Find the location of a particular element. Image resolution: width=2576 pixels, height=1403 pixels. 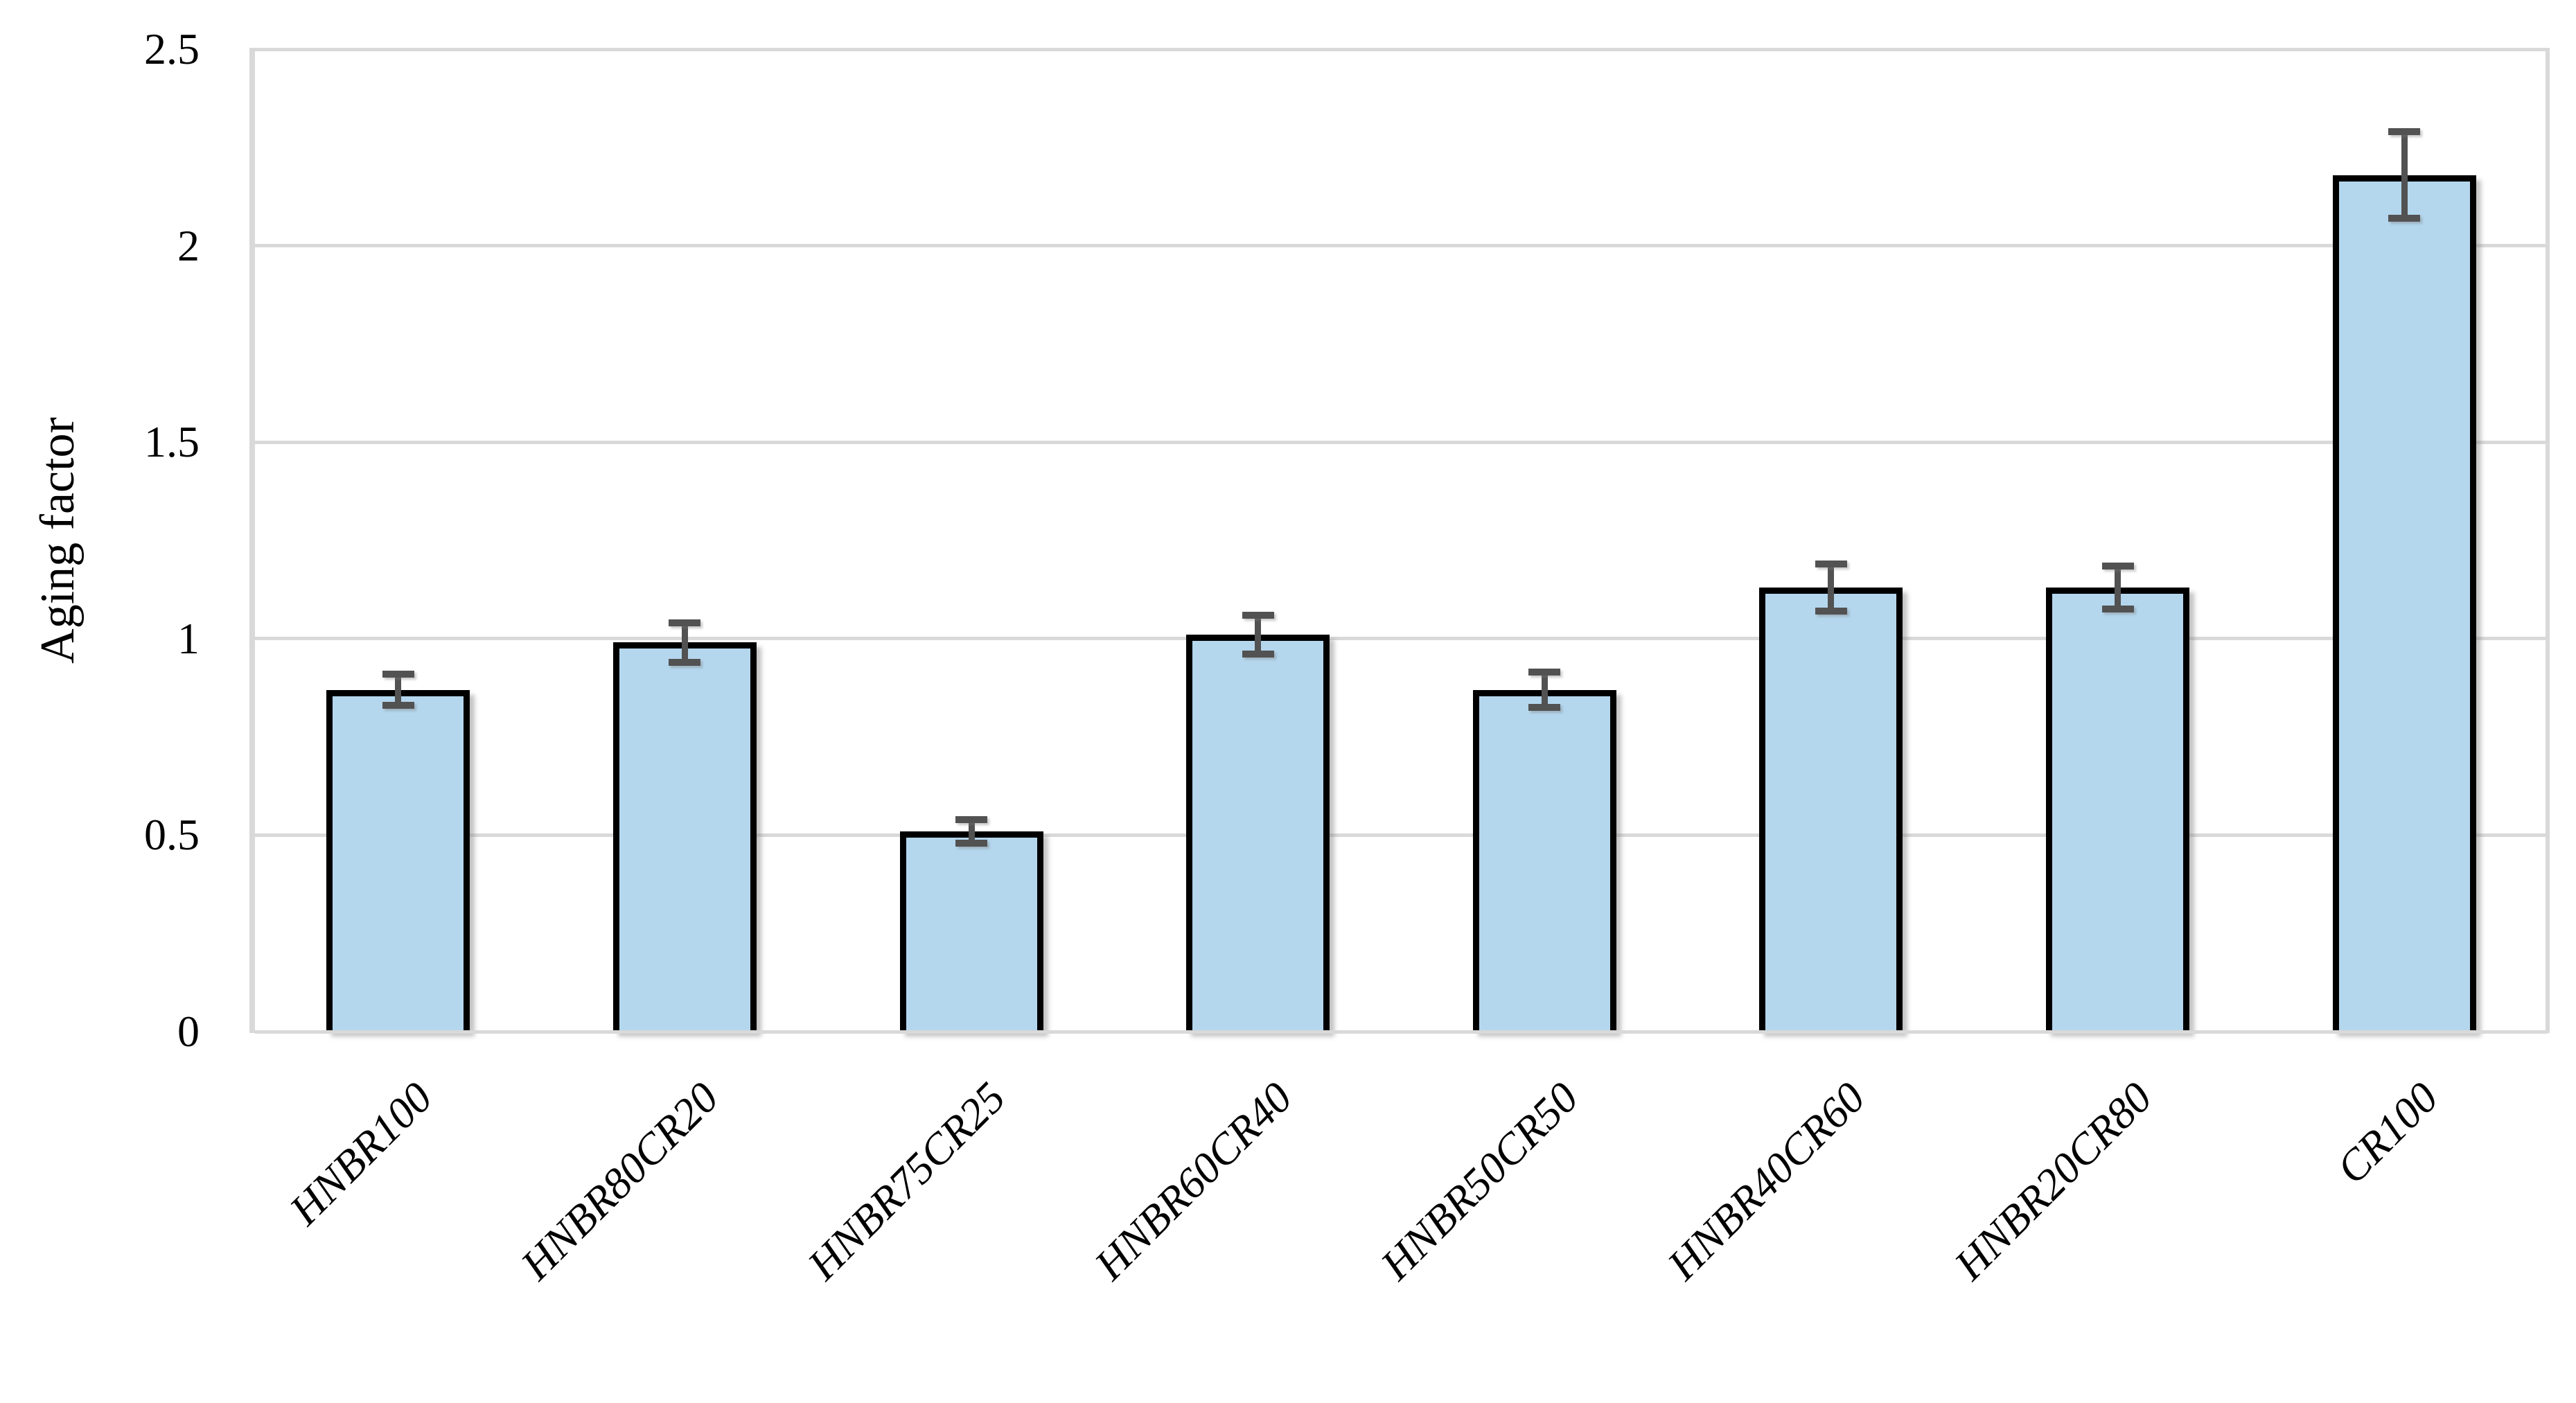

y-tick-label: 0 is located at coordinates (188, 1031).